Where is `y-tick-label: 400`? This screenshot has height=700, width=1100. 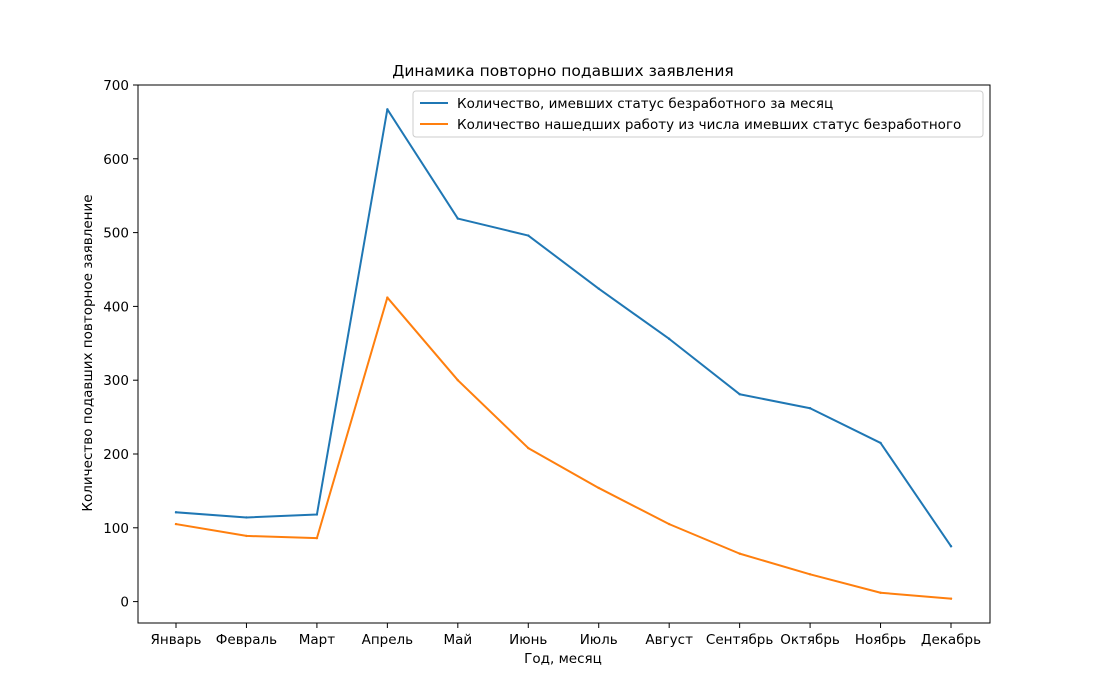 y-tick-label: 400 is located at coordinates (116, 307).